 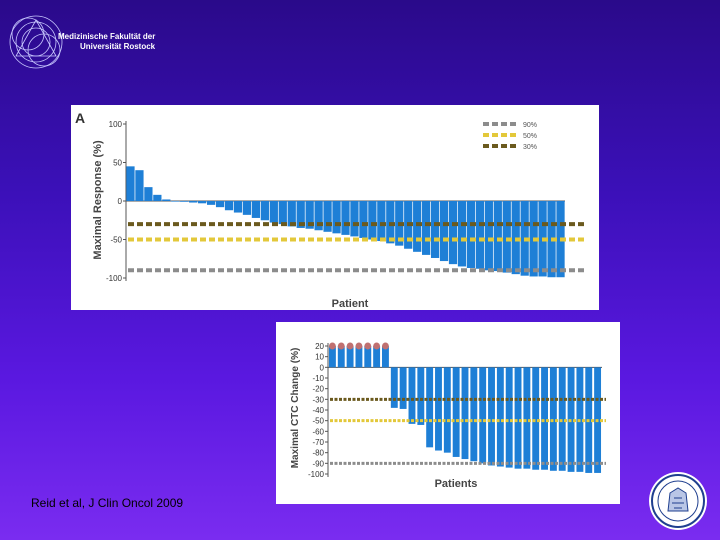 I want to click on chart-b-bars, so click(x=465, y=407).